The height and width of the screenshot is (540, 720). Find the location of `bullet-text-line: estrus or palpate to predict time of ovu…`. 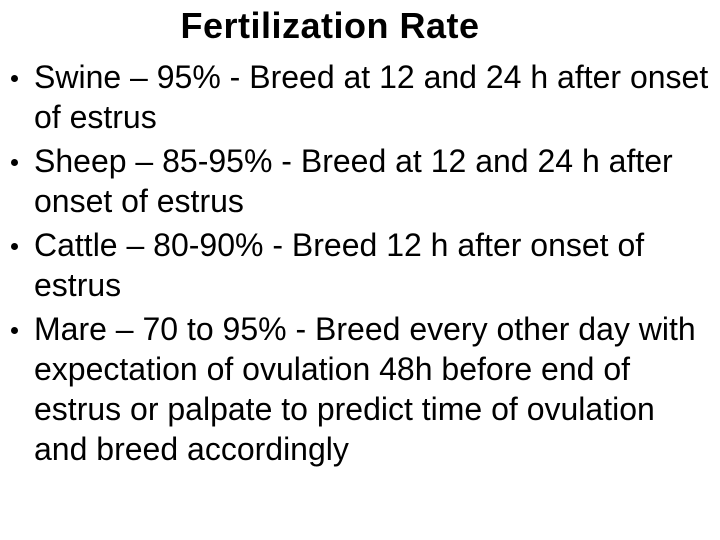

bullet-text-line: estrus or palpate to predict time of ovu… is located at coordinates (344, 409).